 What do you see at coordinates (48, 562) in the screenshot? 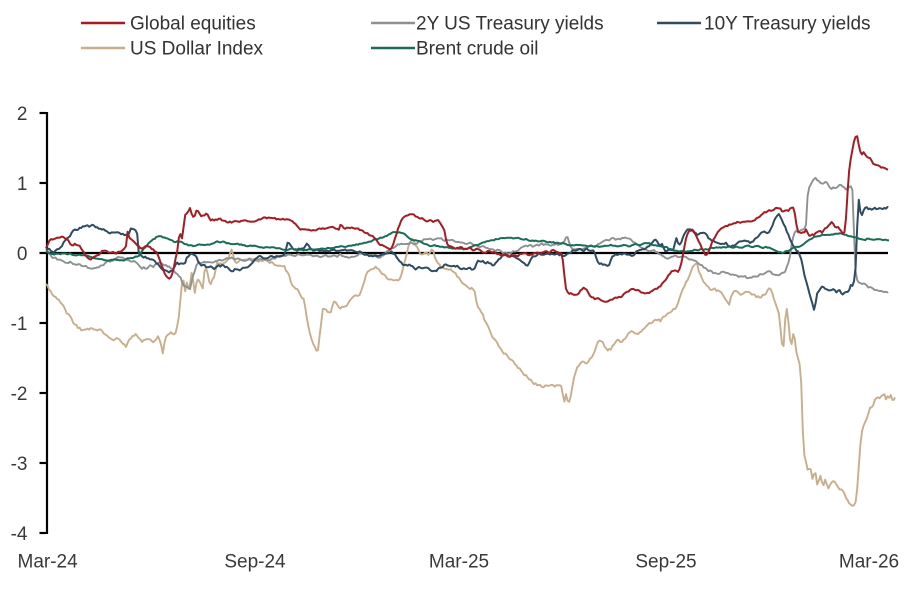
I see `svg-text: Mar-24` at bounding box center [48, 562].